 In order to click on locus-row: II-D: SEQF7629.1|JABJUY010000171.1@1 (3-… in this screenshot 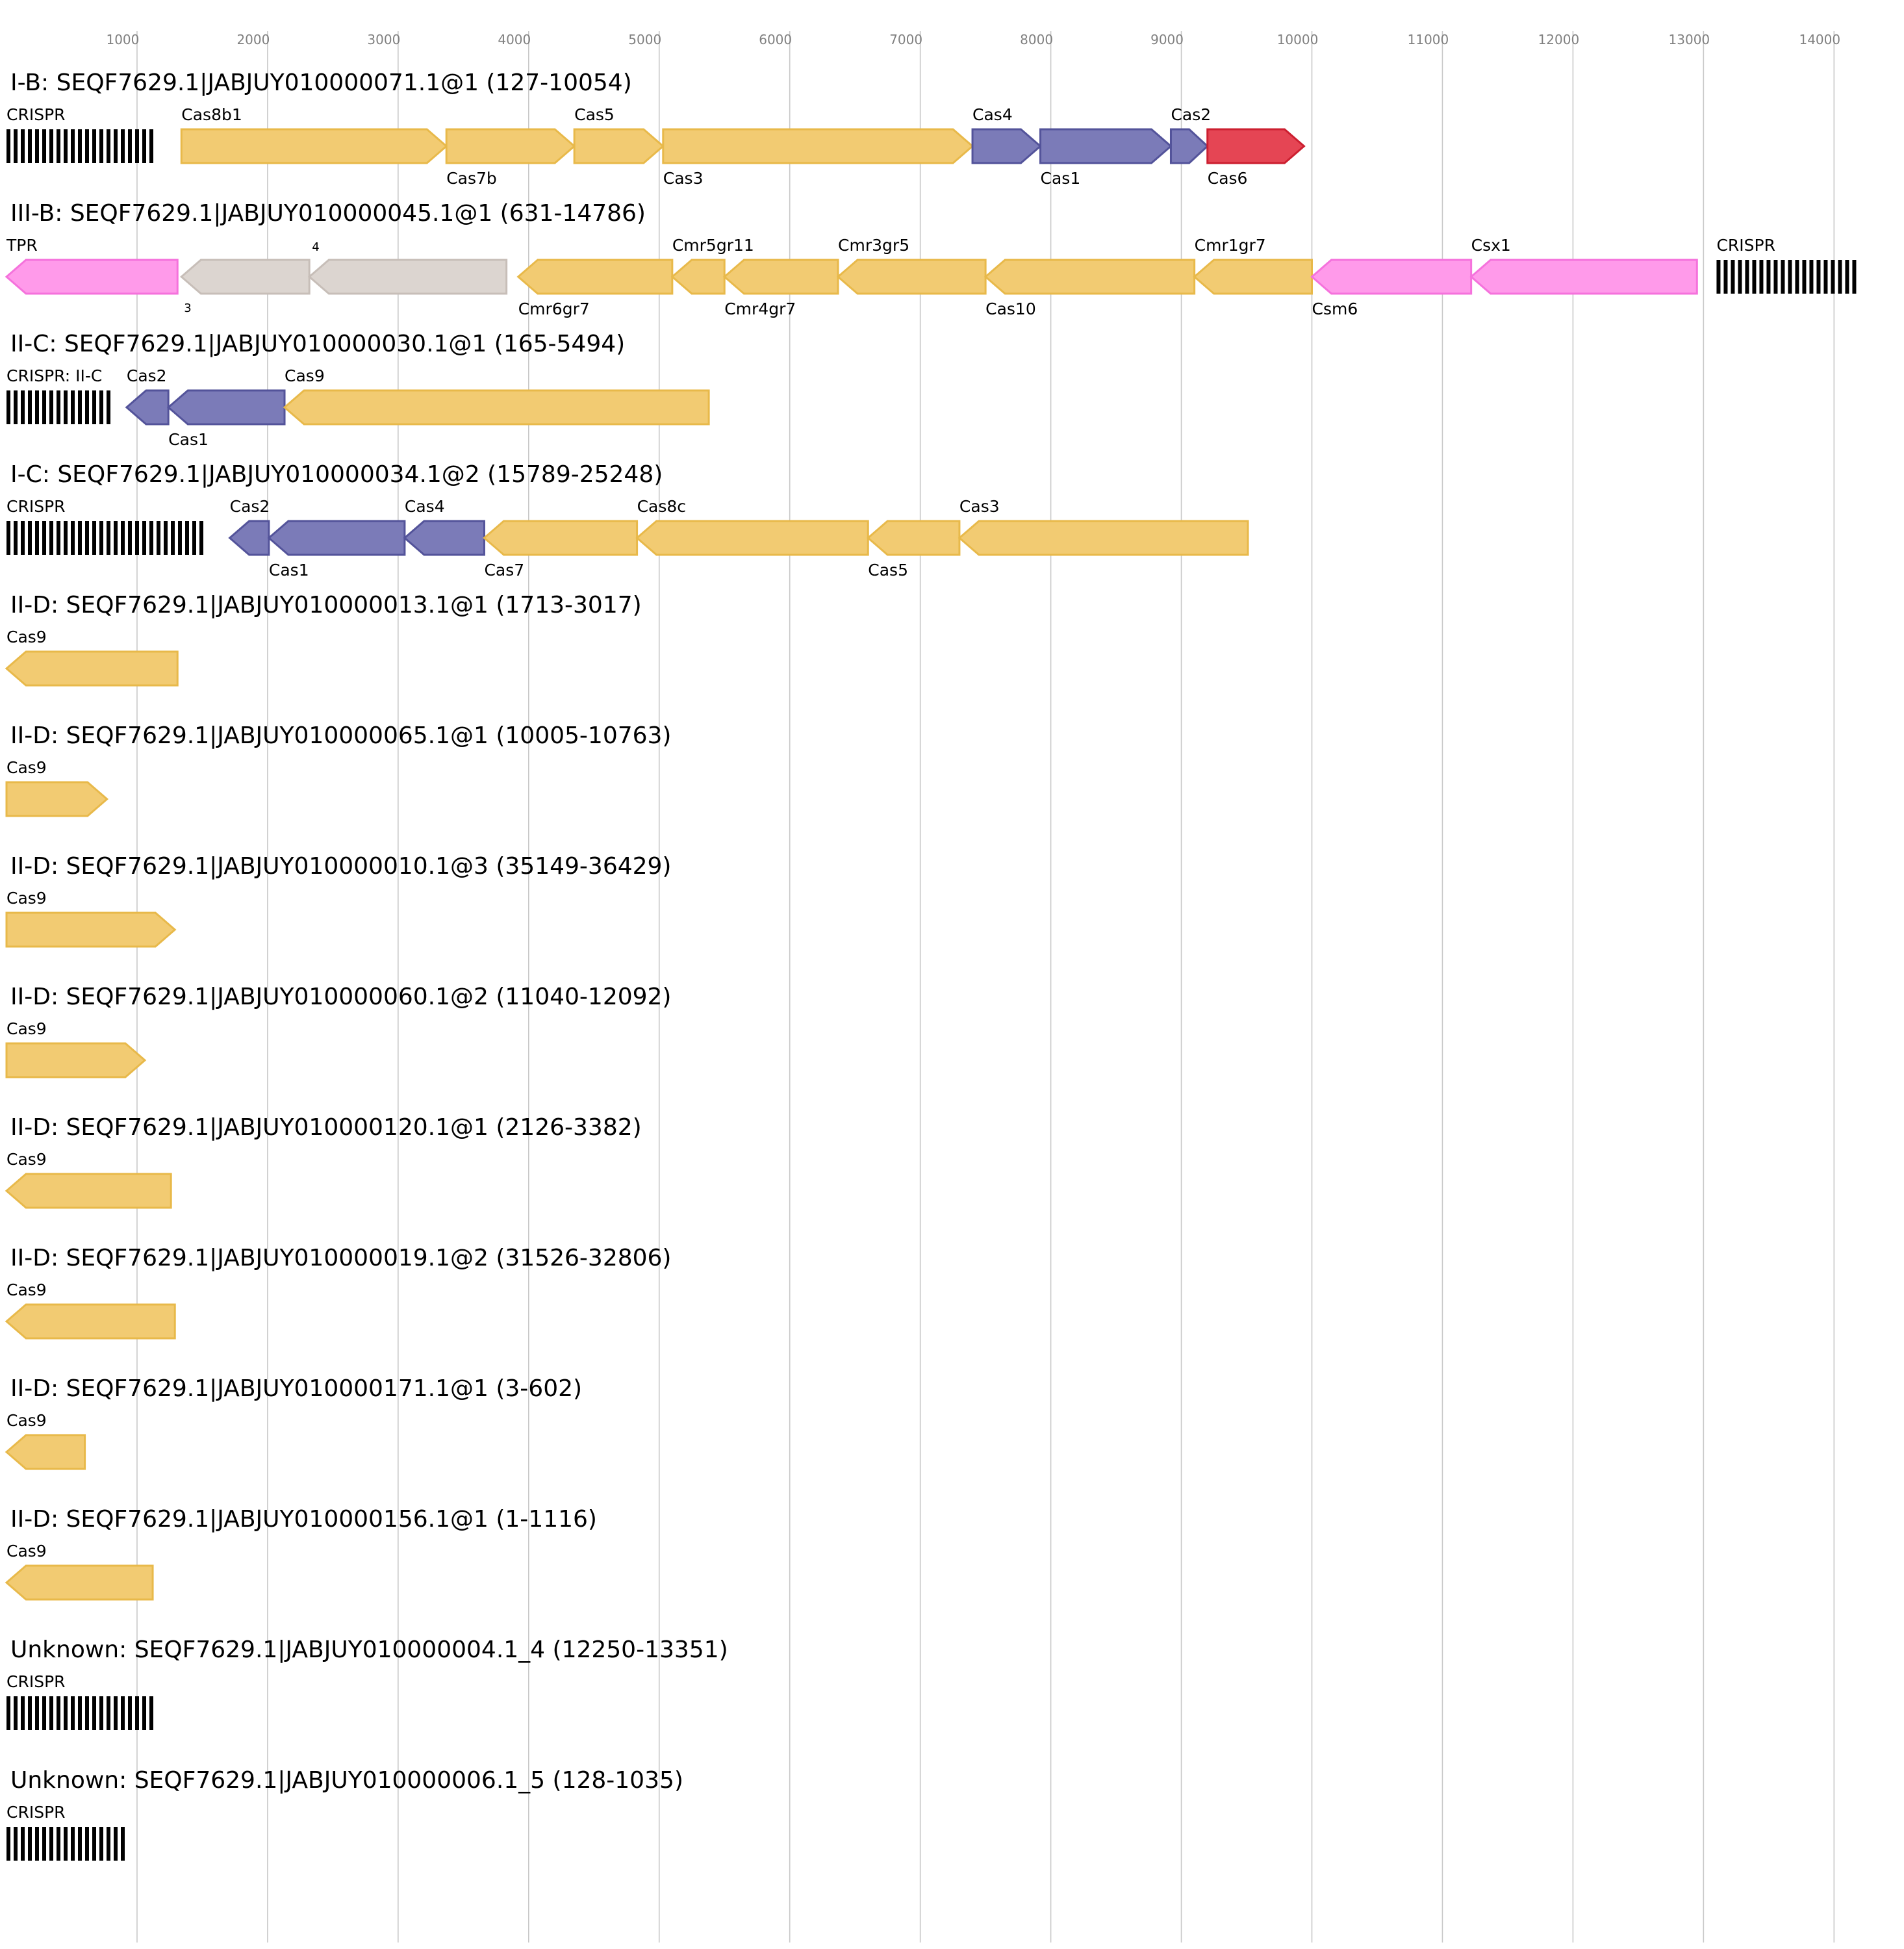, I will do `click(294, 1422)`.